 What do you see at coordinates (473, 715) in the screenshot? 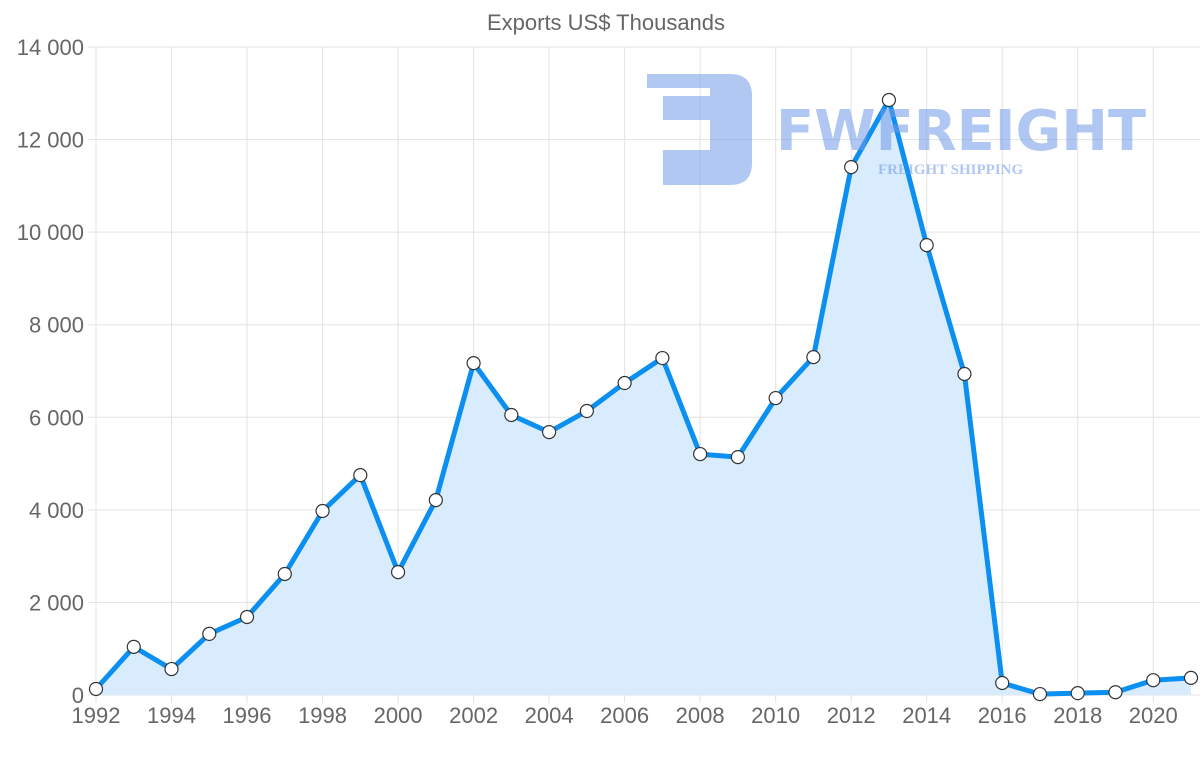
I see `x-tick-label: 2002` at bounding box center [473, 715].